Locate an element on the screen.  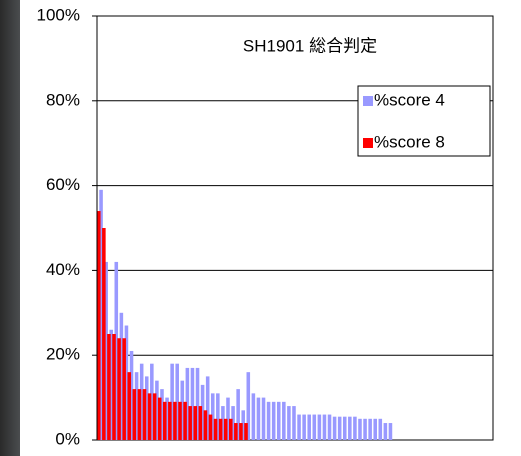
y-tick-label: 100% is located at coordinates (58, 14).